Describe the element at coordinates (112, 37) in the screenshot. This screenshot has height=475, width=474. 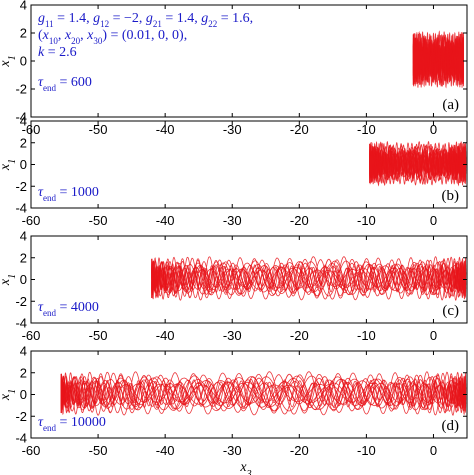
I see `parameter-annotation: (x10, x20, x30) = (0.01, 0, 0),` at that location.